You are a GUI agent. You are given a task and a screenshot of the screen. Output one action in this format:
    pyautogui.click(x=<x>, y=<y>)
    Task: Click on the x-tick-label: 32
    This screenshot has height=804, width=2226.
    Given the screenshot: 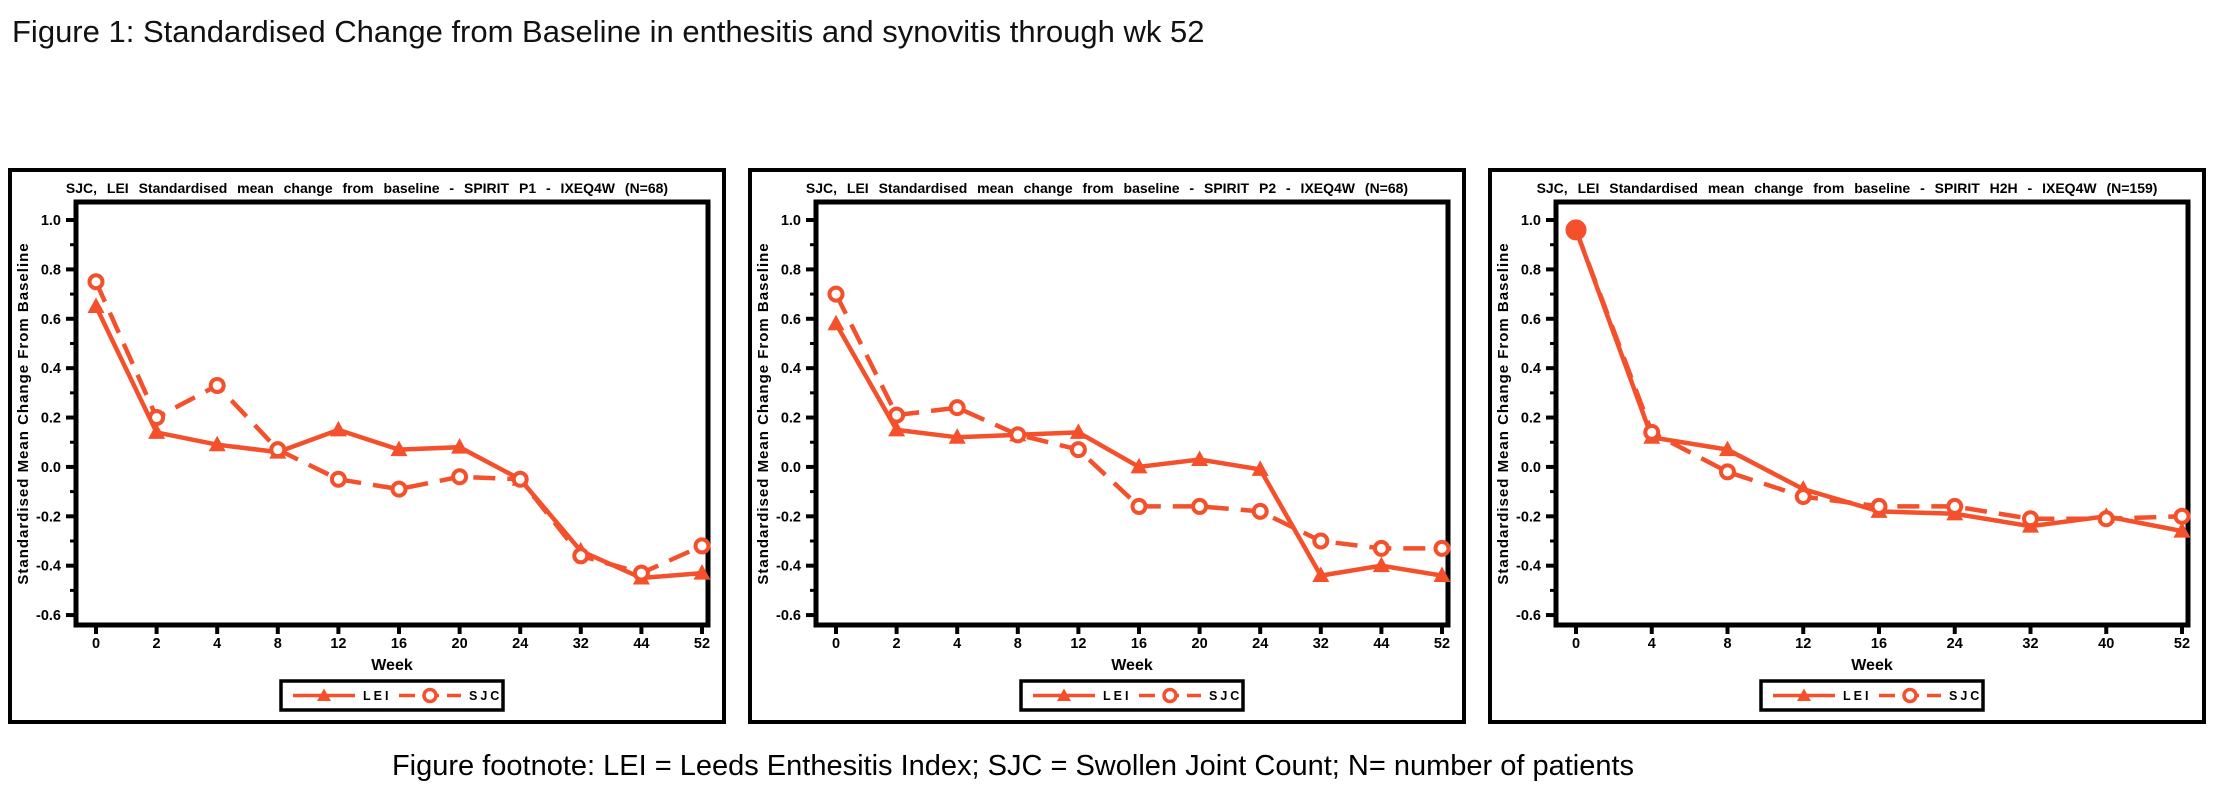 What is the action you would take?
    pyautogui.click(x=2030, y=644)
    